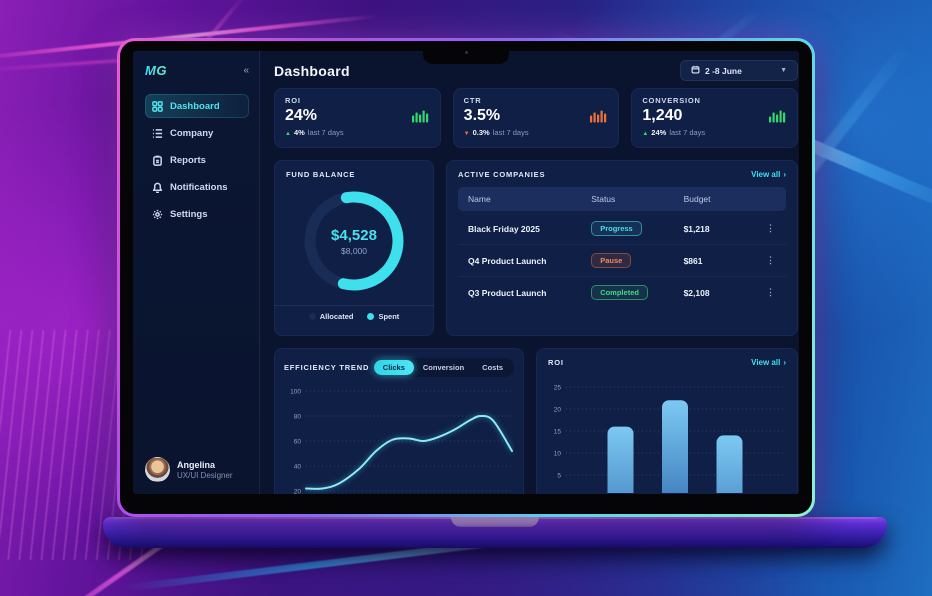 The height and width of the screenshot is (596, 932). What do you see at coordinates (495, 522) in the screenshot?
I see `laptop-base-notch` at bounding box center [495, 522].